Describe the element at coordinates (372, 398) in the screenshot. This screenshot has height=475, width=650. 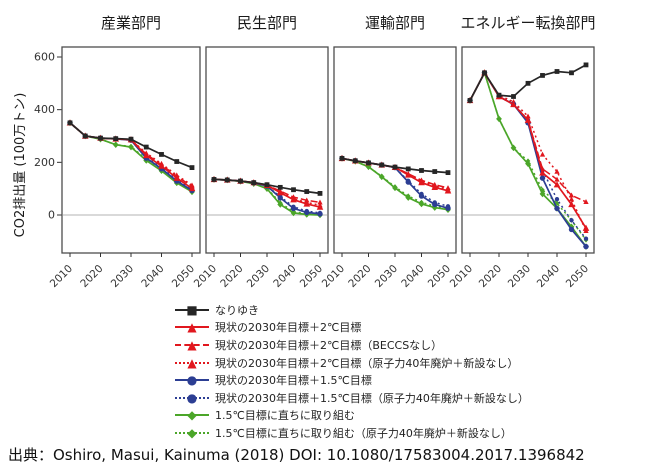
I see `legend-label: 現状の2030年目標＋1.5℃目標（原子力40年廃炉＋新設なし）` at that location.